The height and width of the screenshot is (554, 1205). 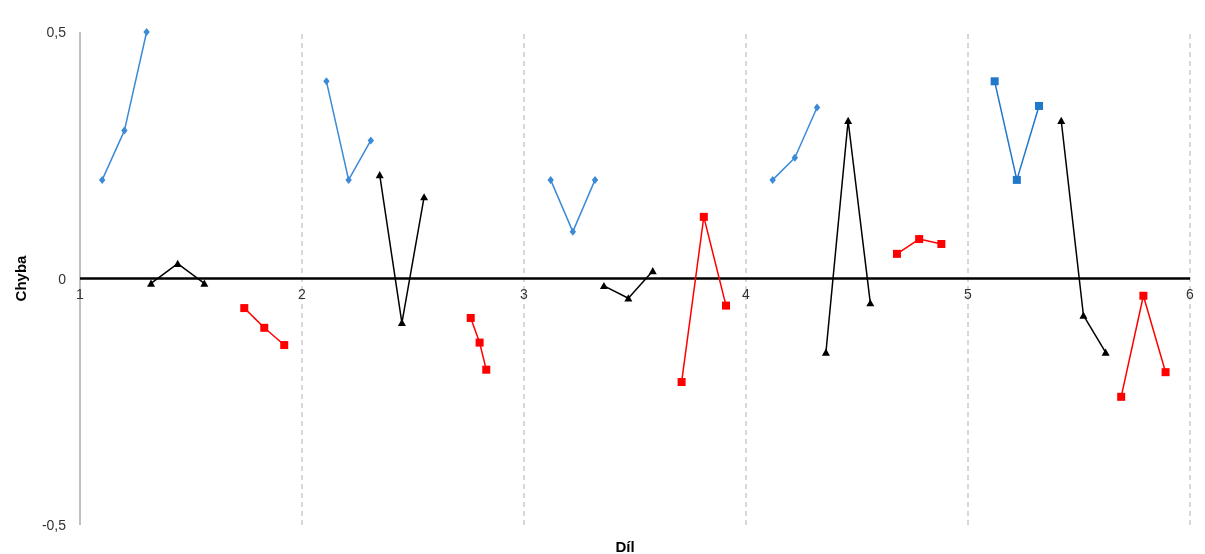 I want to click on y-tick-label: 0,5, so click(x=56, y=32).